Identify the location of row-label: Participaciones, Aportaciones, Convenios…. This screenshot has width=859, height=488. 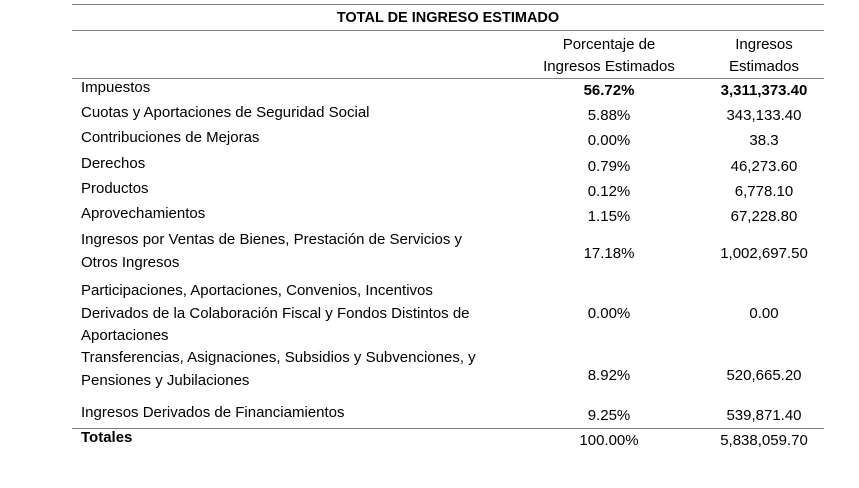
(301, 314).